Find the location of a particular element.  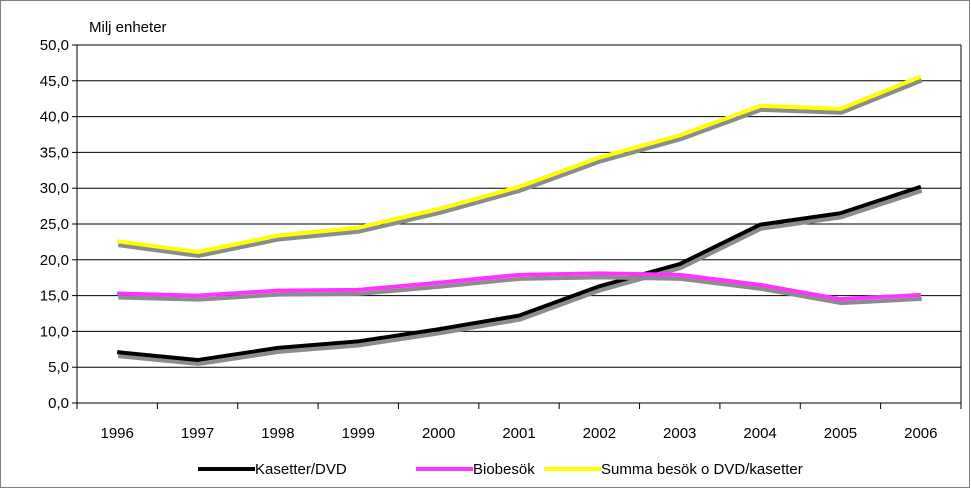

y-tick-label: 25,0 is located at coordinates (54, 224).